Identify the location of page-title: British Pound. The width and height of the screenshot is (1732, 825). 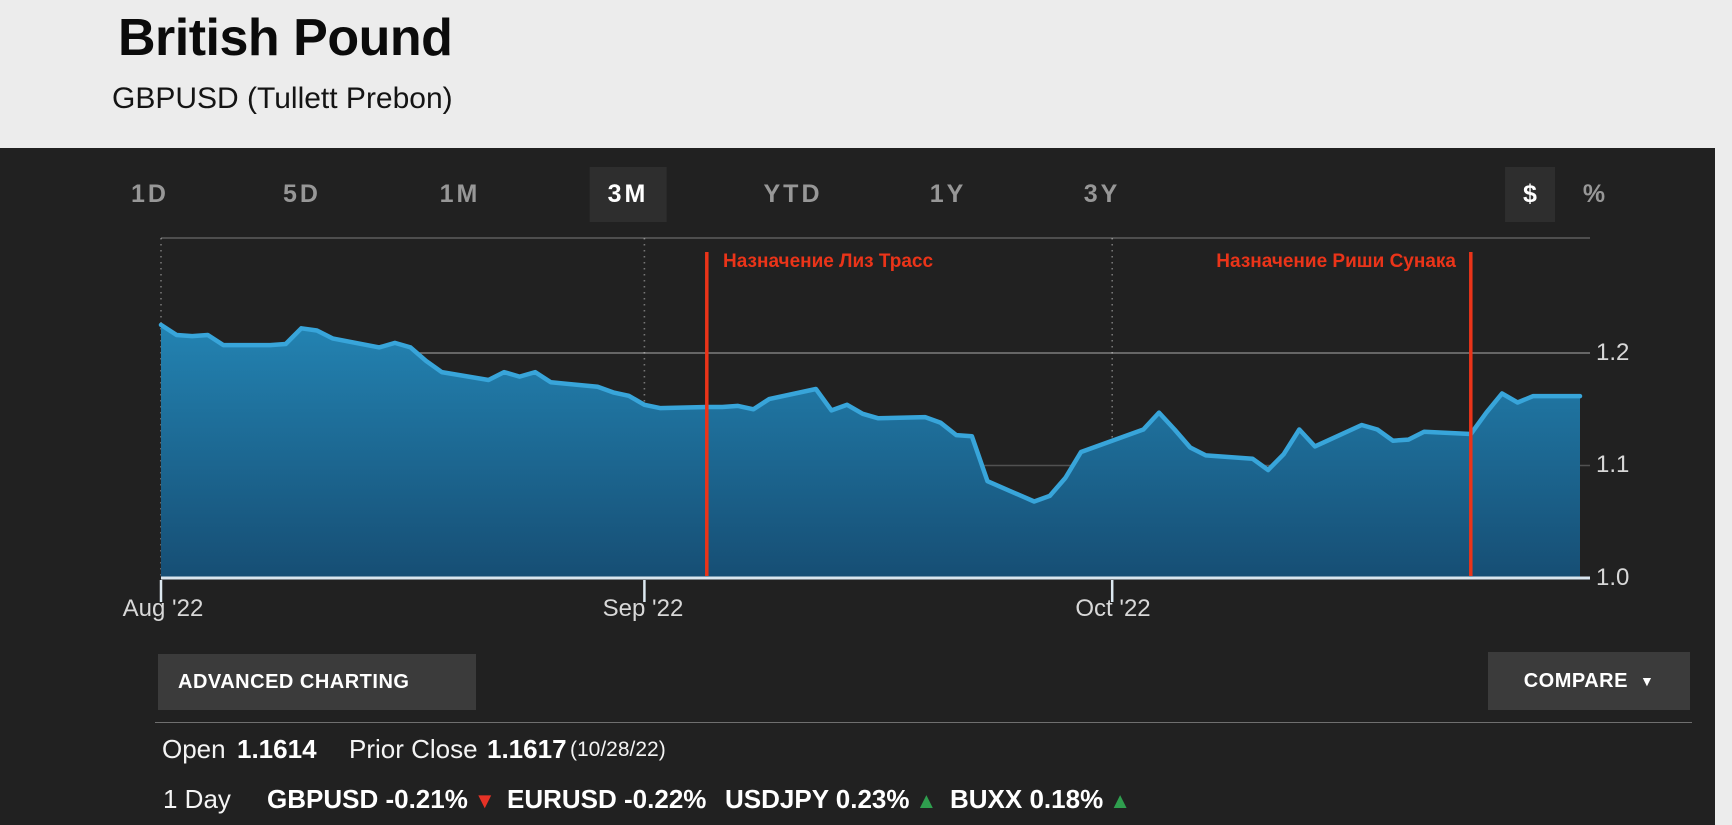
(285, 38).